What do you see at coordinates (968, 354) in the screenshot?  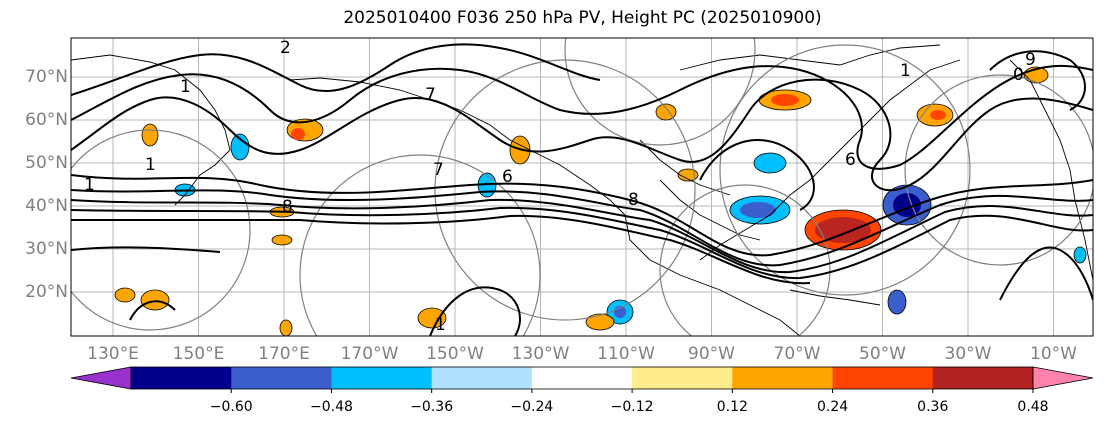 I see `longitude-label: 30°W` at bounding box center [968, 354].